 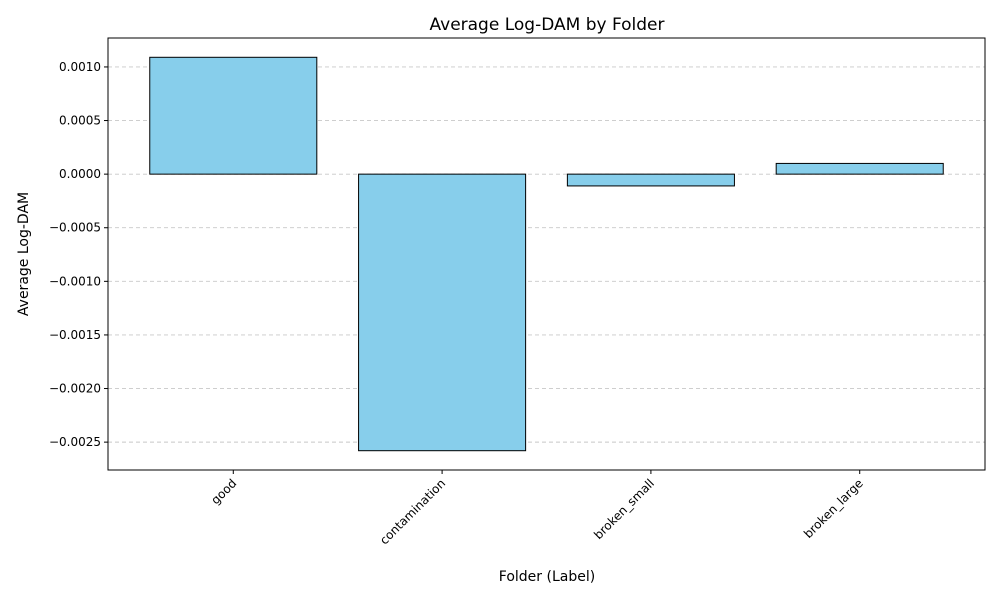 I want to click on y-tick-label: 0.0005, so click(x=80, y=121).